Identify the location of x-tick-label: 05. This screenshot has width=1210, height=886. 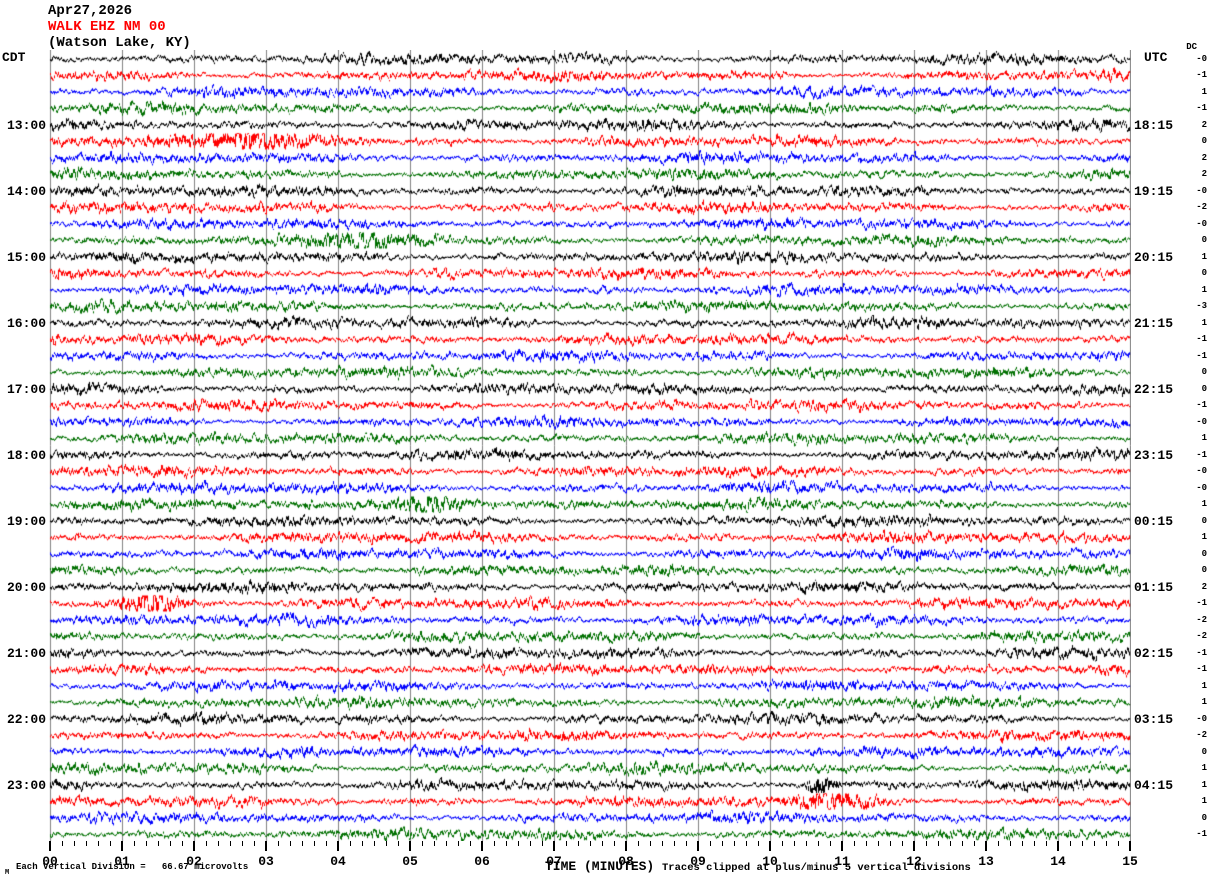
(410, 861).